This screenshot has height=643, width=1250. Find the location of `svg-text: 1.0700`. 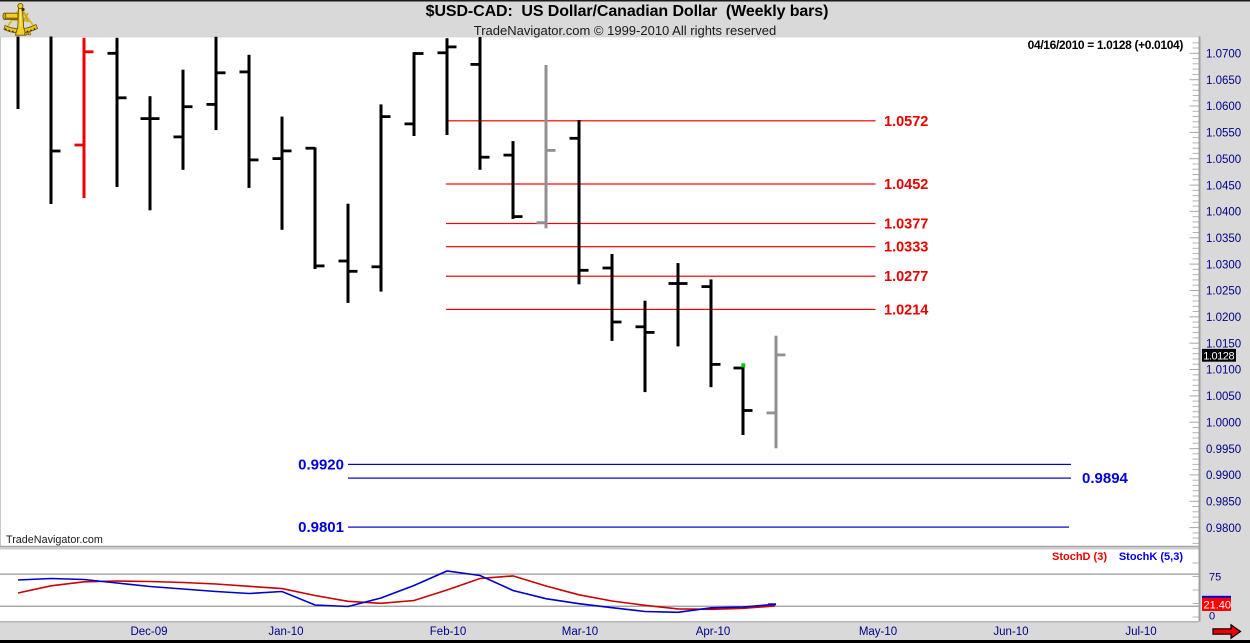

svg-text: 1.0700 is located at coordinates (1223, 55).